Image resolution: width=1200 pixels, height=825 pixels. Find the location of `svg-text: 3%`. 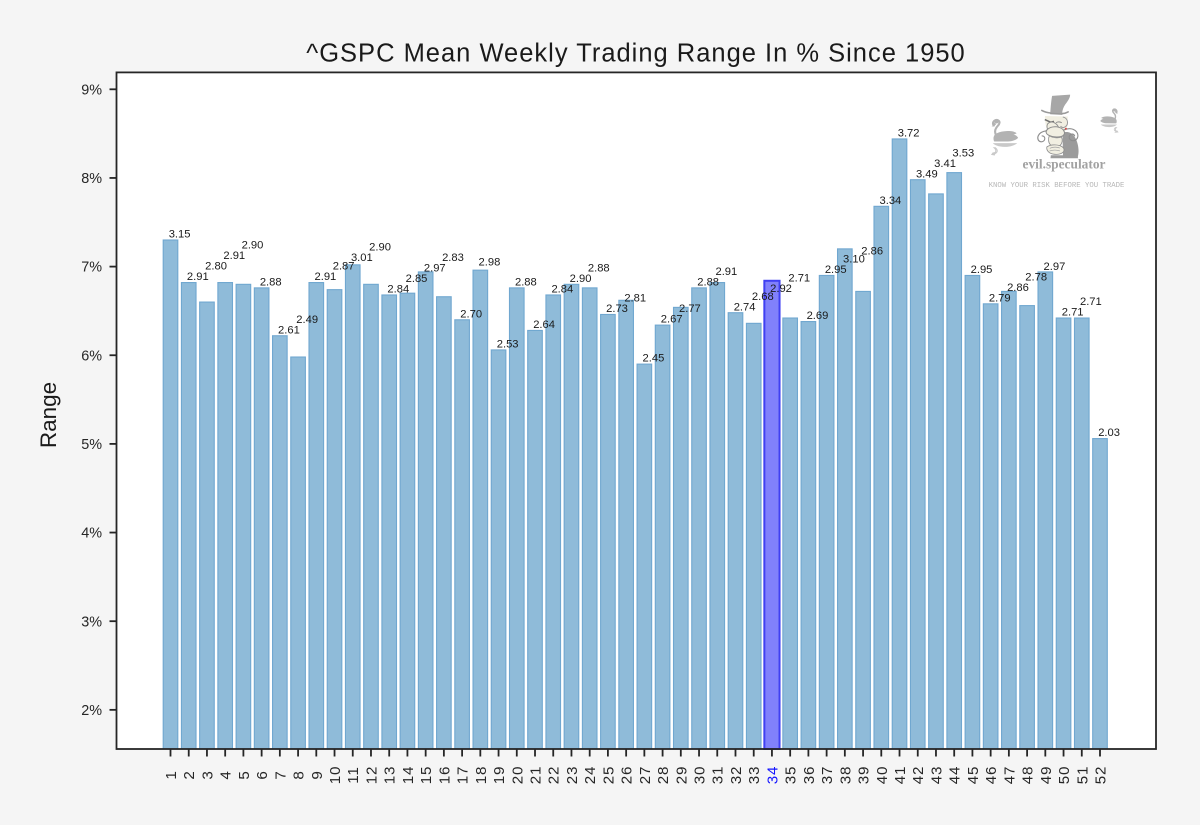

svg-text: 3% is located at coordinates (91, 622).